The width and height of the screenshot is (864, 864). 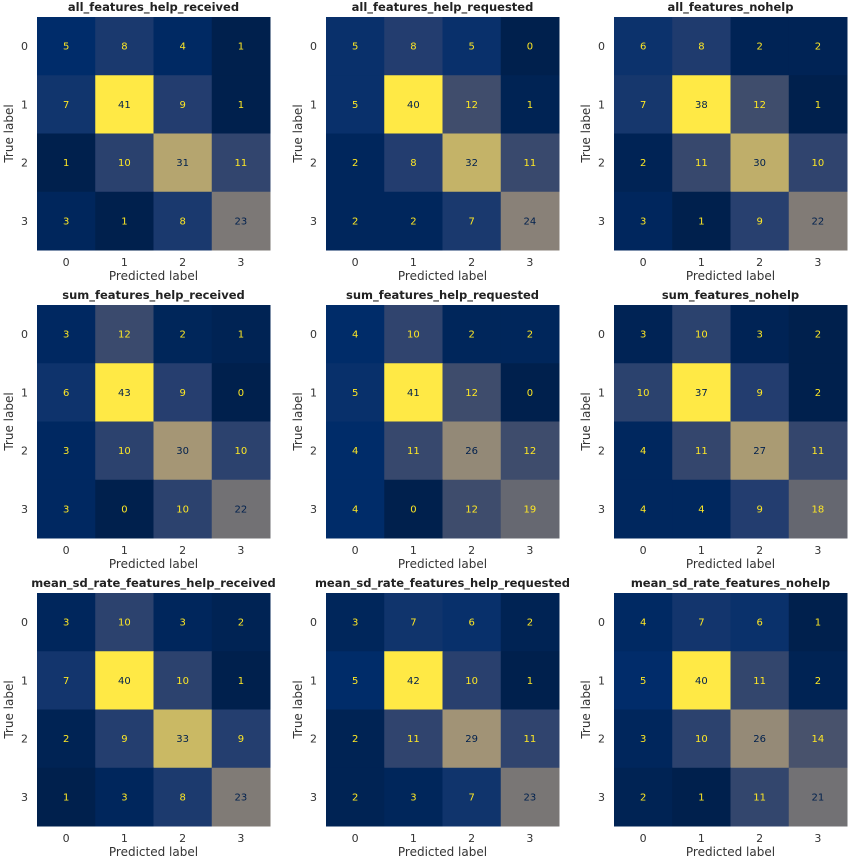 What do you see at coordinates (241, 509) in the screenshot?
I see `cell-value-label: 22` at bounding box center [241, 509].